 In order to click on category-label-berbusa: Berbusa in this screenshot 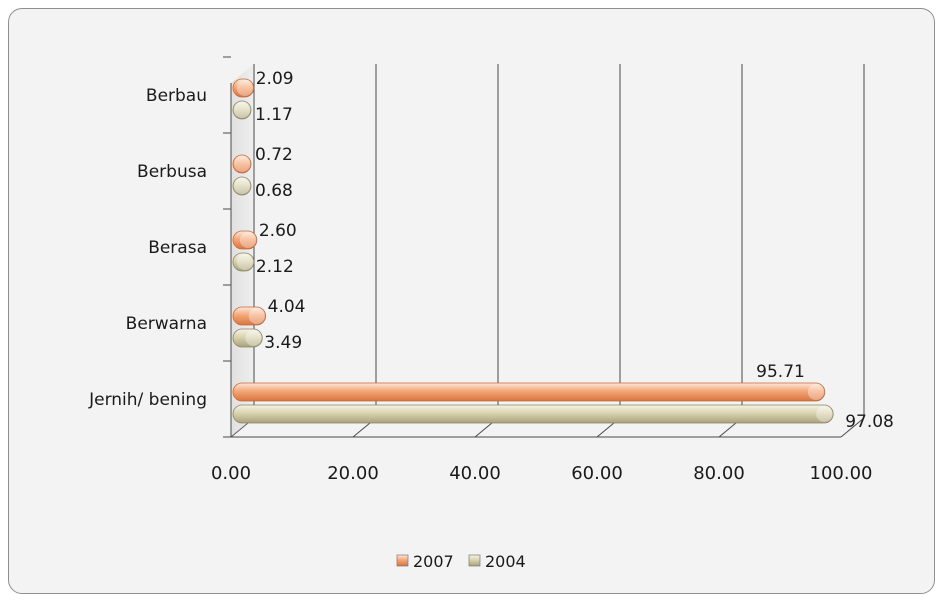, I will do `click(172, 172)`.